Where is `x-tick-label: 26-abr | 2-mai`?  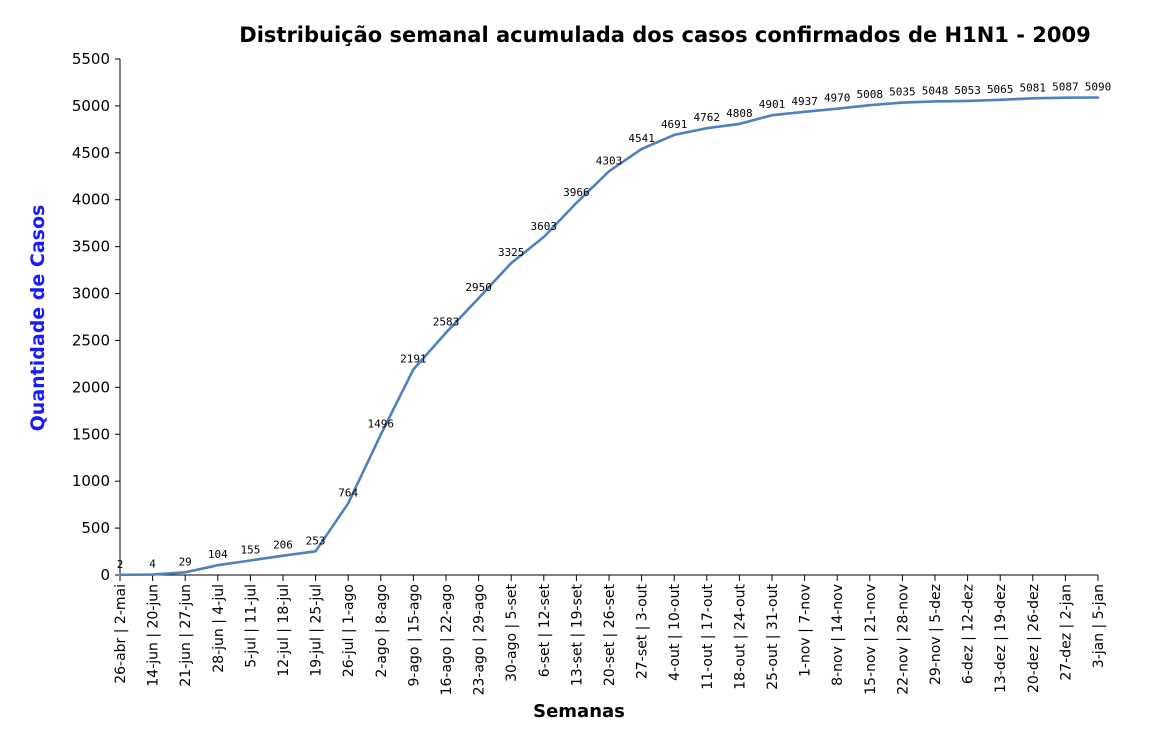 x-tick-label: 26-abr | 2-mai is located at coordinates (121, 634).